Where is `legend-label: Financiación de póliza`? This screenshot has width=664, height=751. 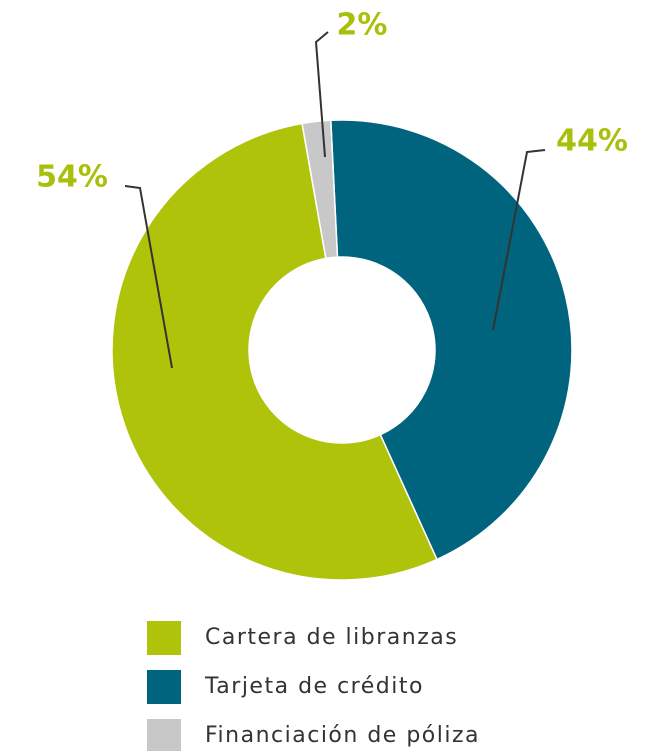 legend-label: Financiación de póliza is located at coordinates (342, 735).